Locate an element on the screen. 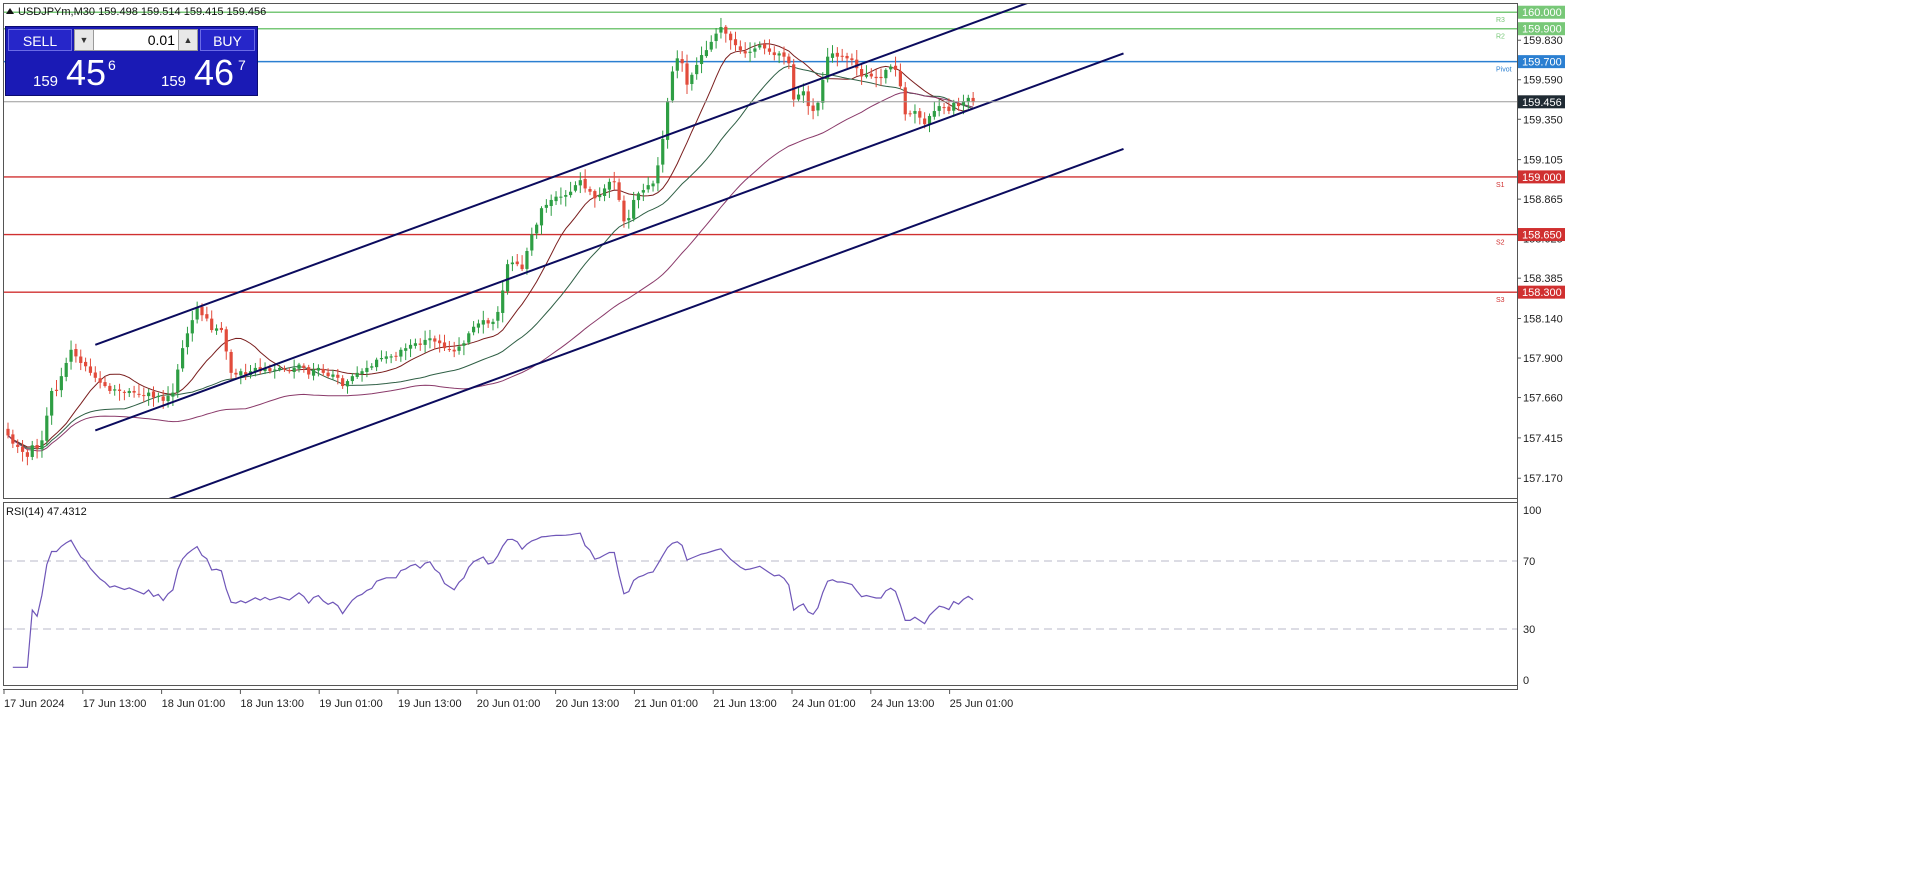 The height and width of the screenshot is (874, 1916). buy-button: BUY is located at coordinates (227, 40).